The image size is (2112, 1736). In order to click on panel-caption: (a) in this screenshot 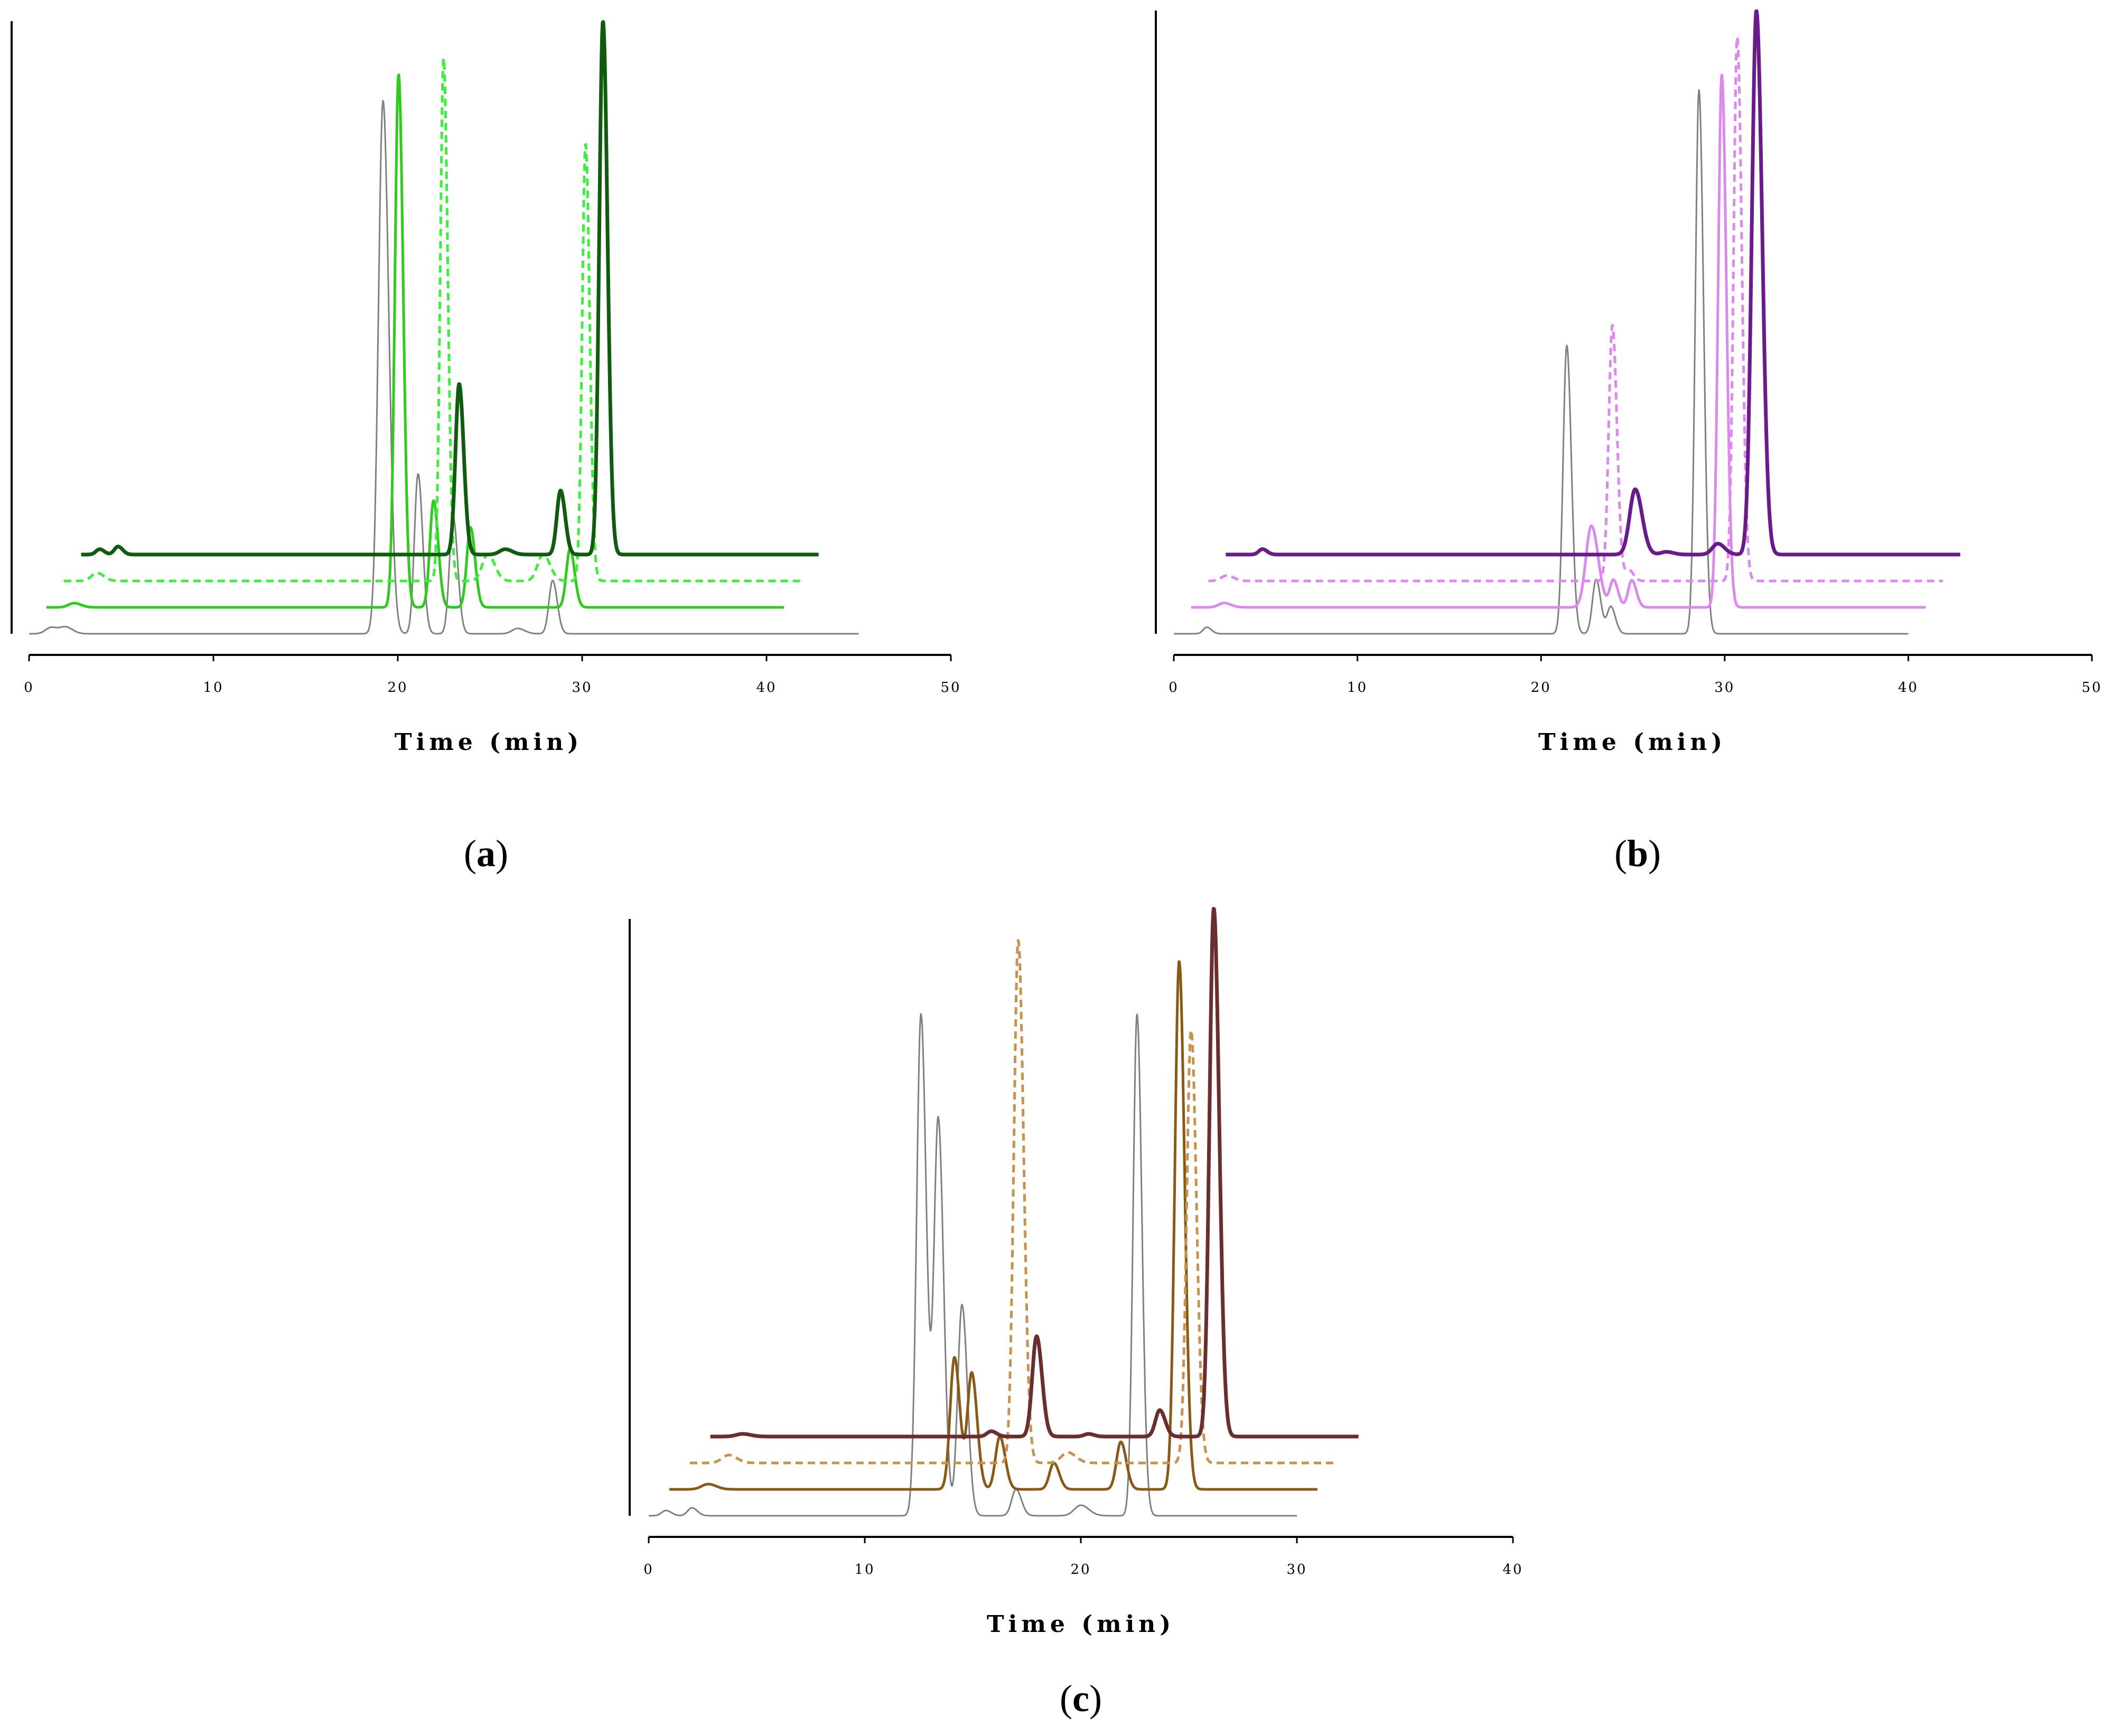, I will do `click(486, 853)`.